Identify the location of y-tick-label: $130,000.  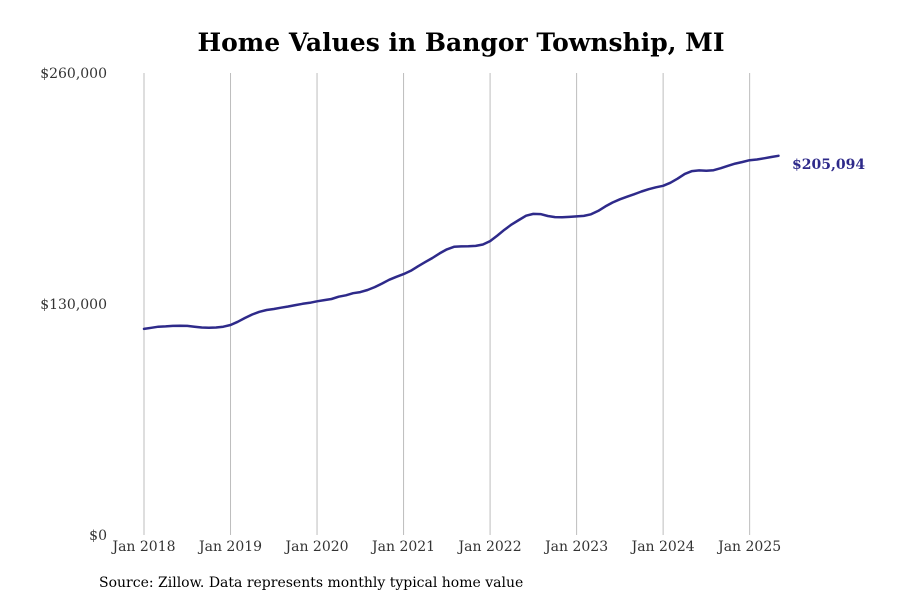
(73, 305).